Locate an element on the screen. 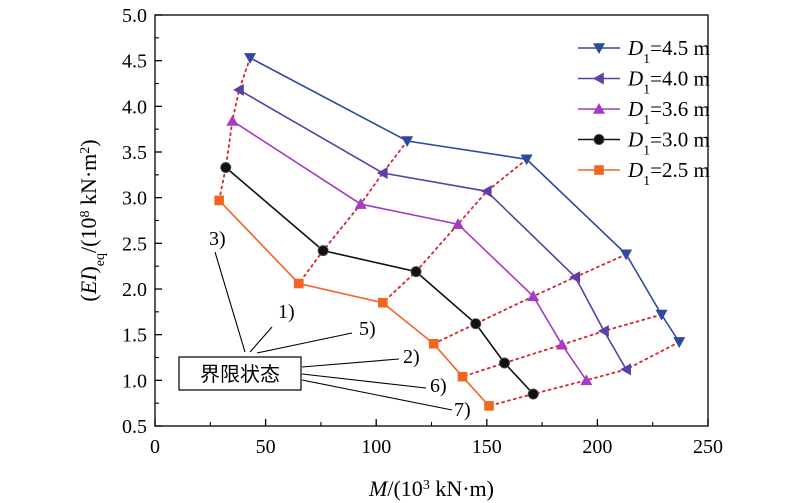 The image size is (800, 503). legend-label: D1=3.6 m is located at coordinates (668, 112).